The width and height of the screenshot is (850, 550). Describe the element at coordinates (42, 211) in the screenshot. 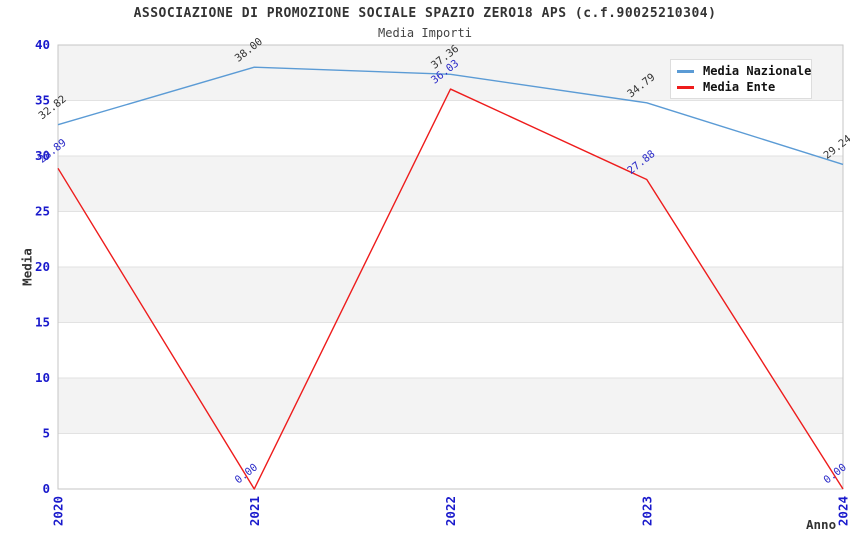

I see `y-tick-label: 25` at that location.